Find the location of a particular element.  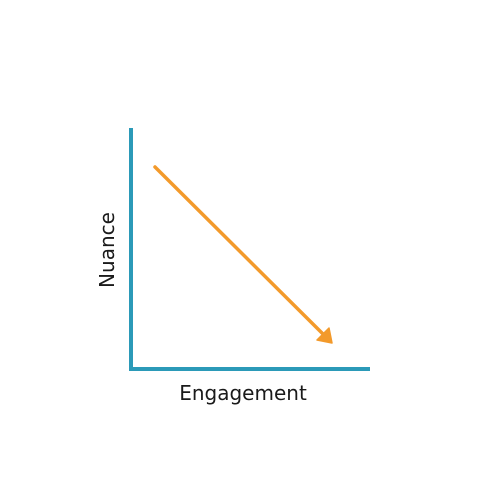

trend-arrow is located at coordinates (243, 254).